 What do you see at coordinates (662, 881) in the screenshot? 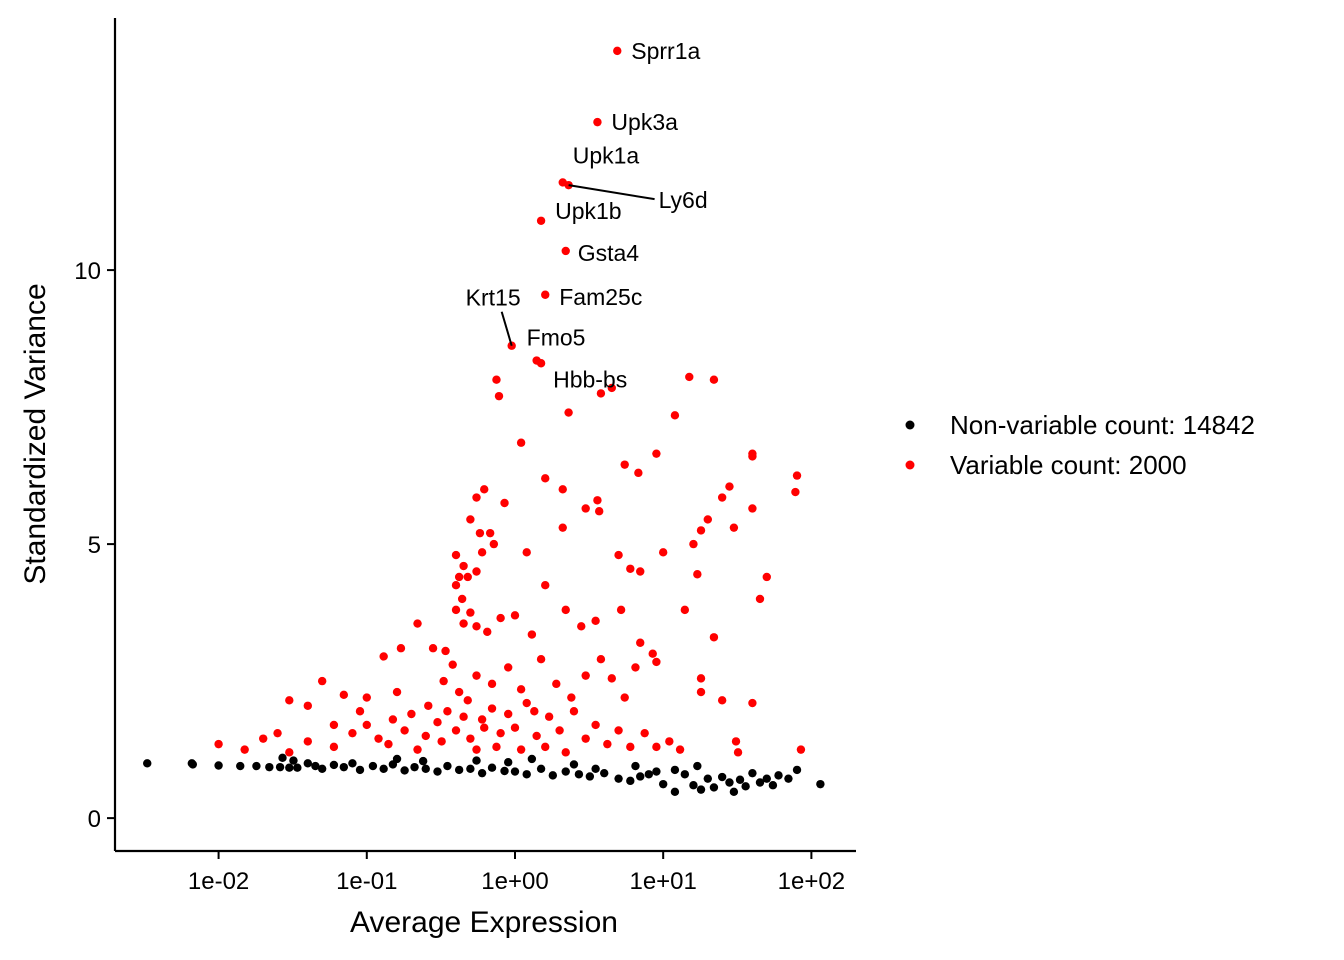
I see `x-tick-label: 1e+01` at bounding box center [662, 881].